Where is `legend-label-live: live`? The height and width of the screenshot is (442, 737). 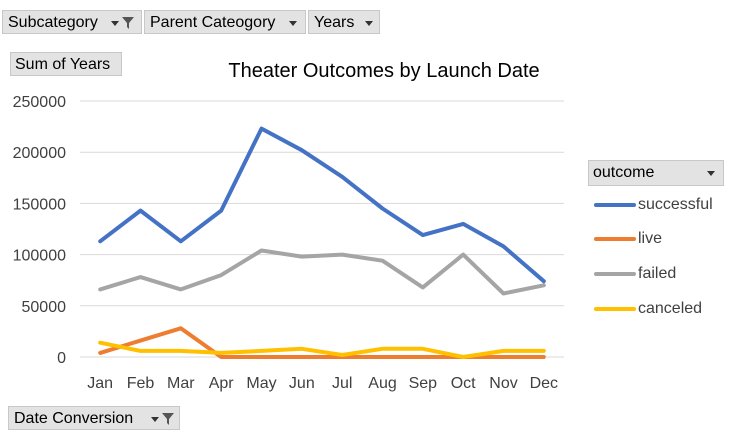 legend-label-live: live is located at coordinates (650, 238).